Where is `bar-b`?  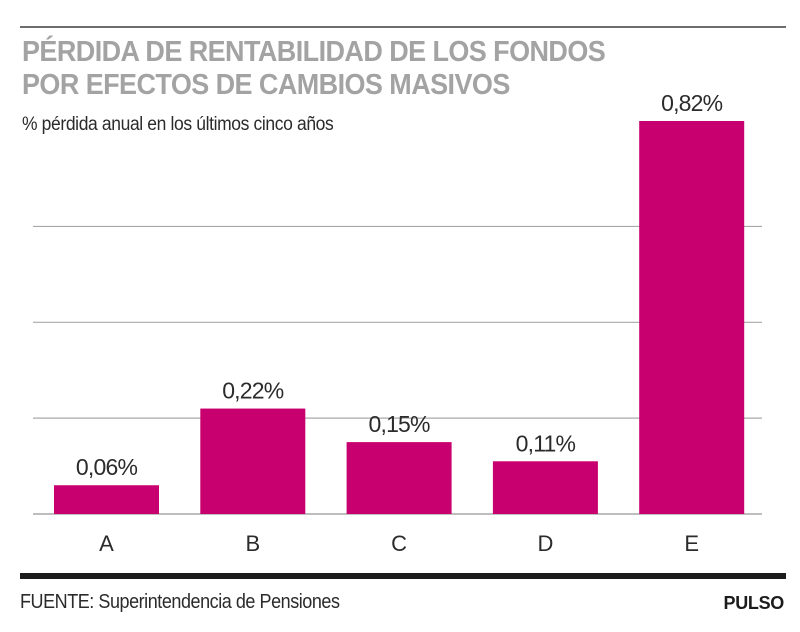 bar-b is located at coordinates (253, 461).